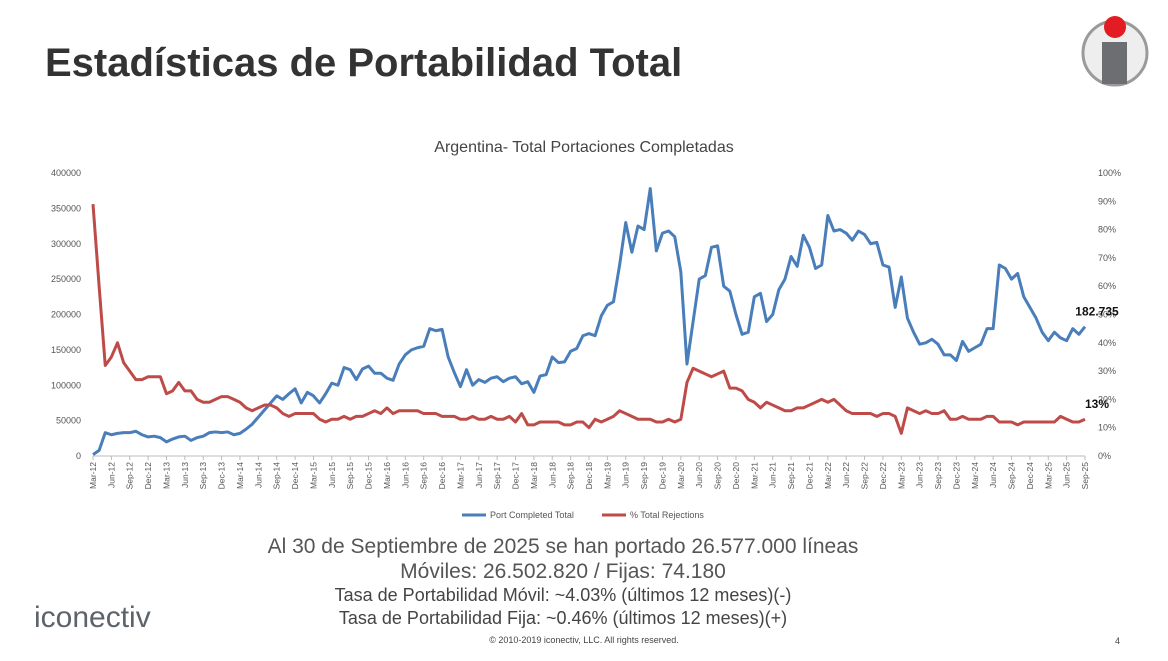  Describe the element at coordinates (1107, 343) in the screenshot. I see `y2-tick-label: 40%` at that location.